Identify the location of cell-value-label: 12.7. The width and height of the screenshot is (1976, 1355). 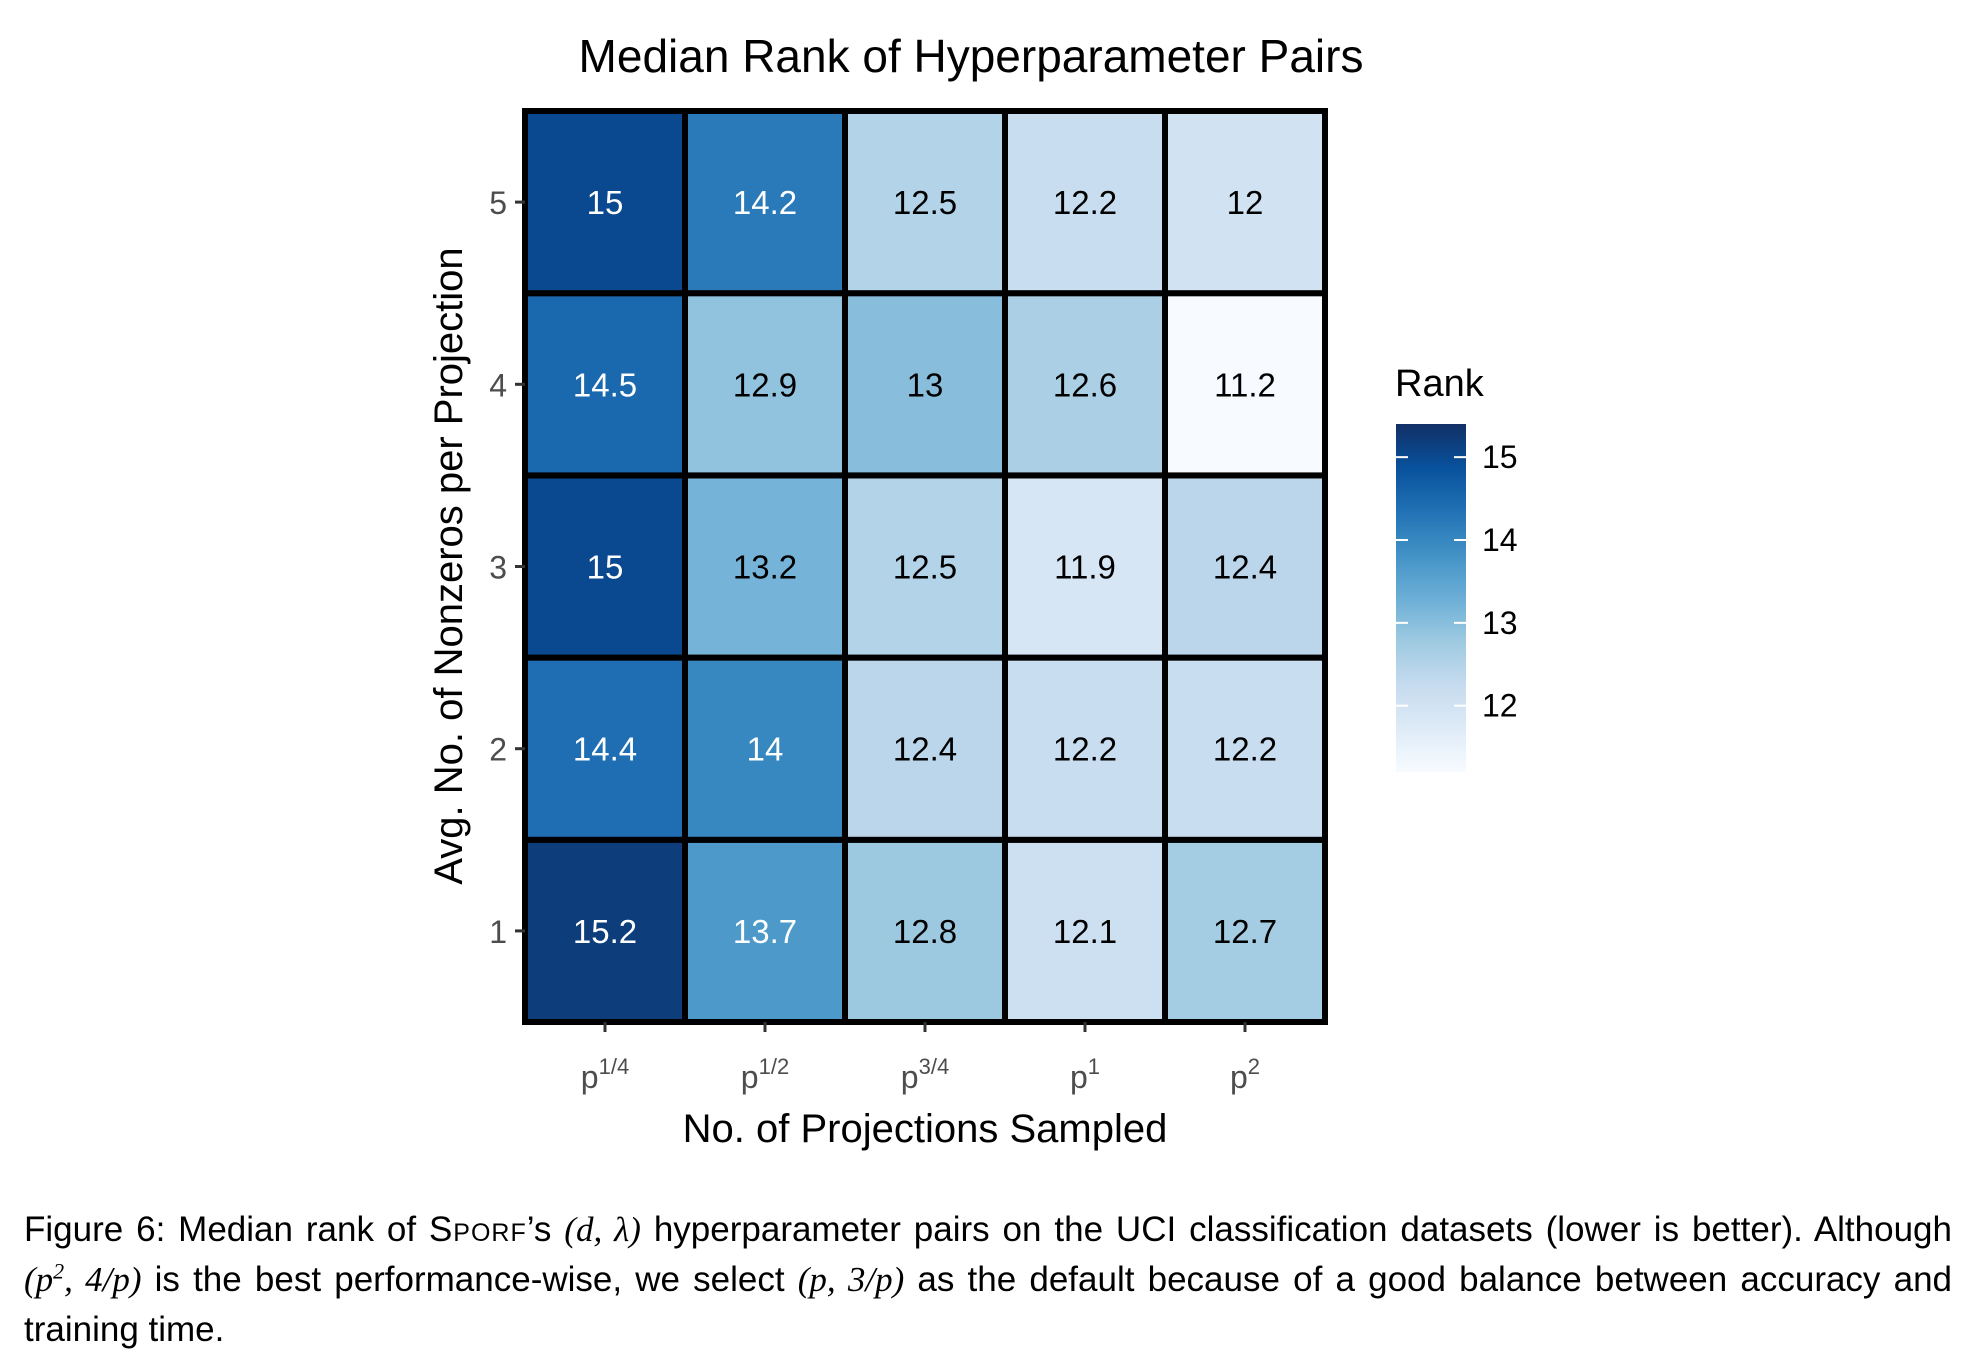
(1245, 931).